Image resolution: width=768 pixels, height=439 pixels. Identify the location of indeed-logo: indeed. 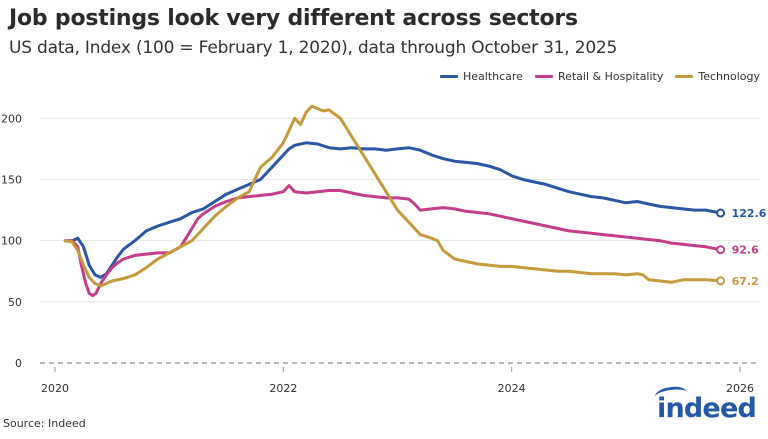
(705, 404).